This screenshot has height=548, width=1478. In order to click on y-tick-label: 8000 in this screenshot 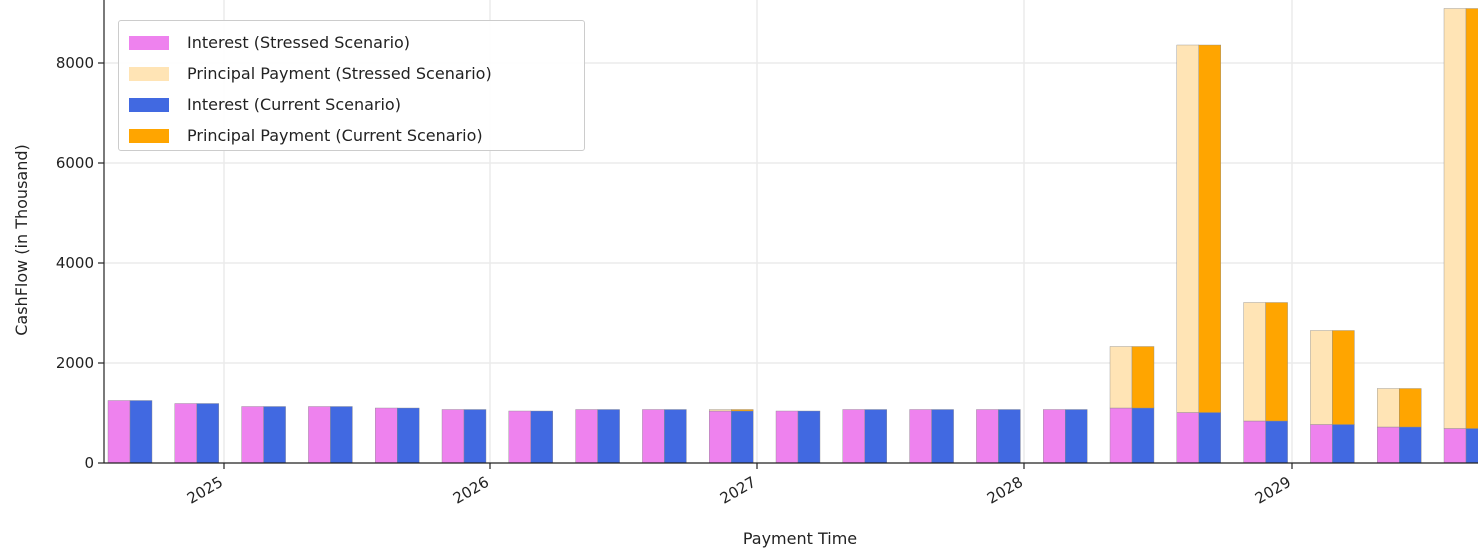, I will do `click(75, 63)`.